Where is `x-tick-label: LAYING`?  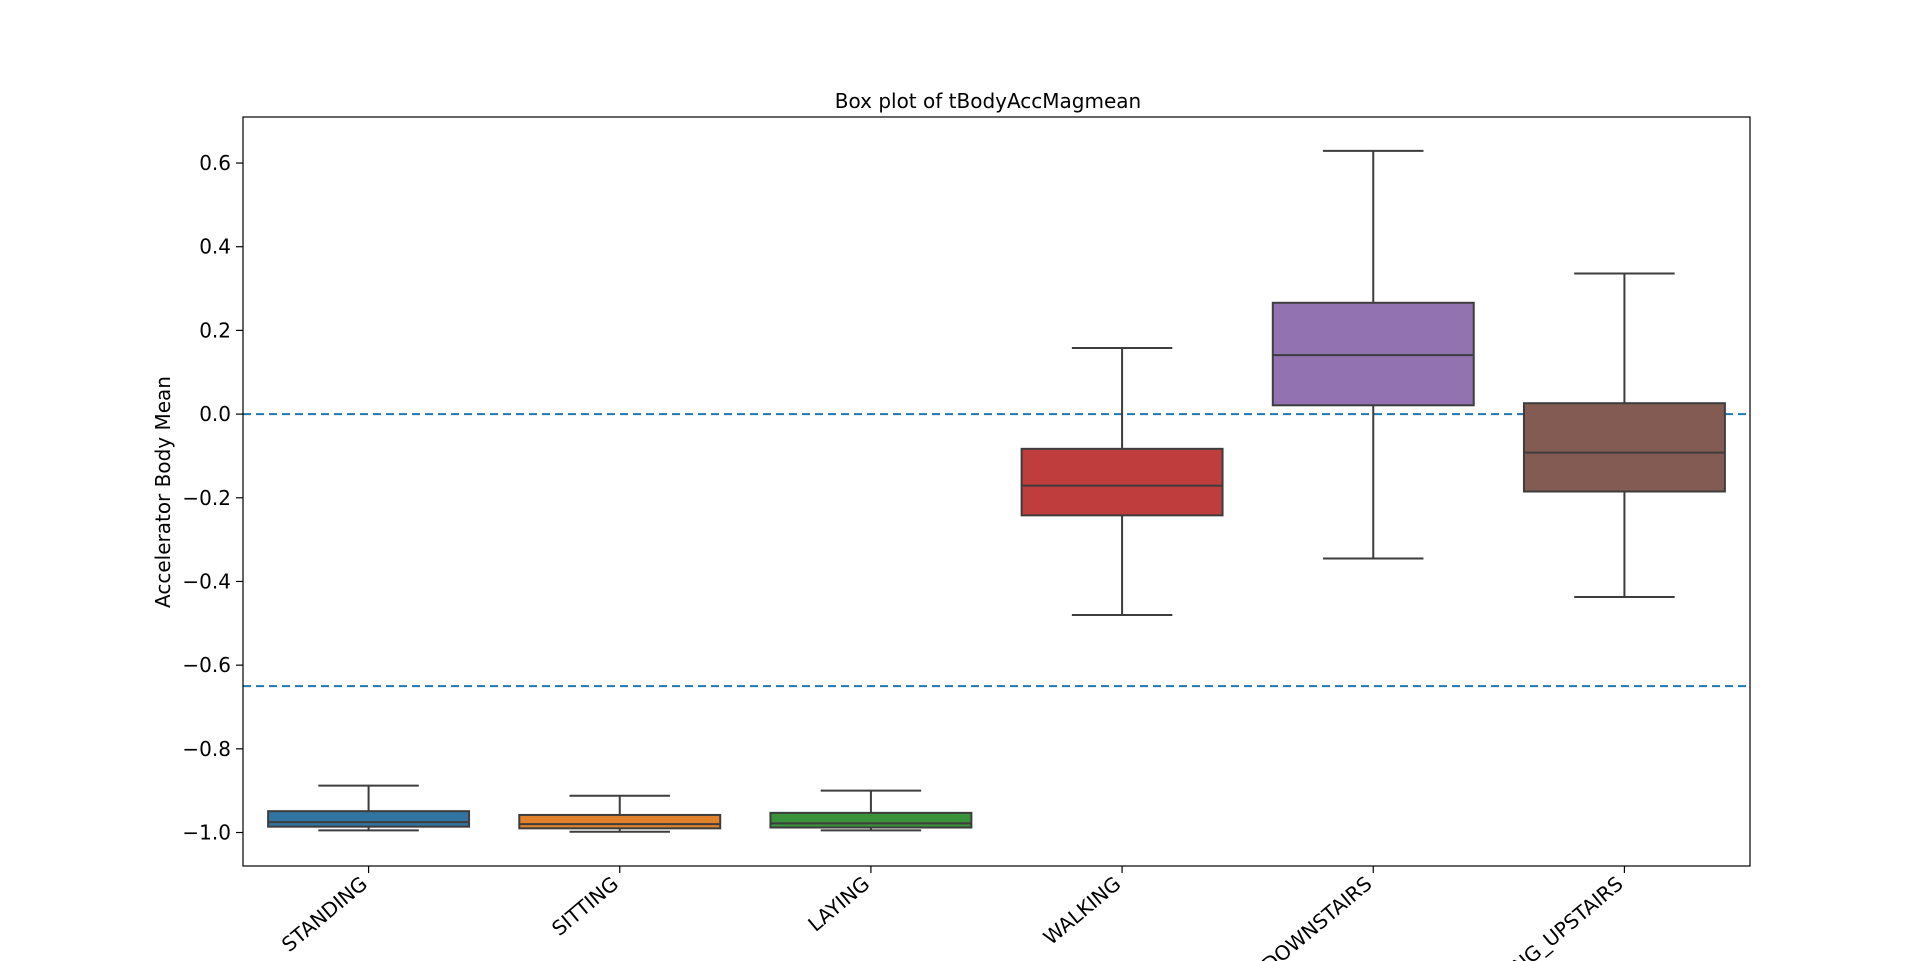
x-tick-label: LAYING is located at coordinates (838, 903).